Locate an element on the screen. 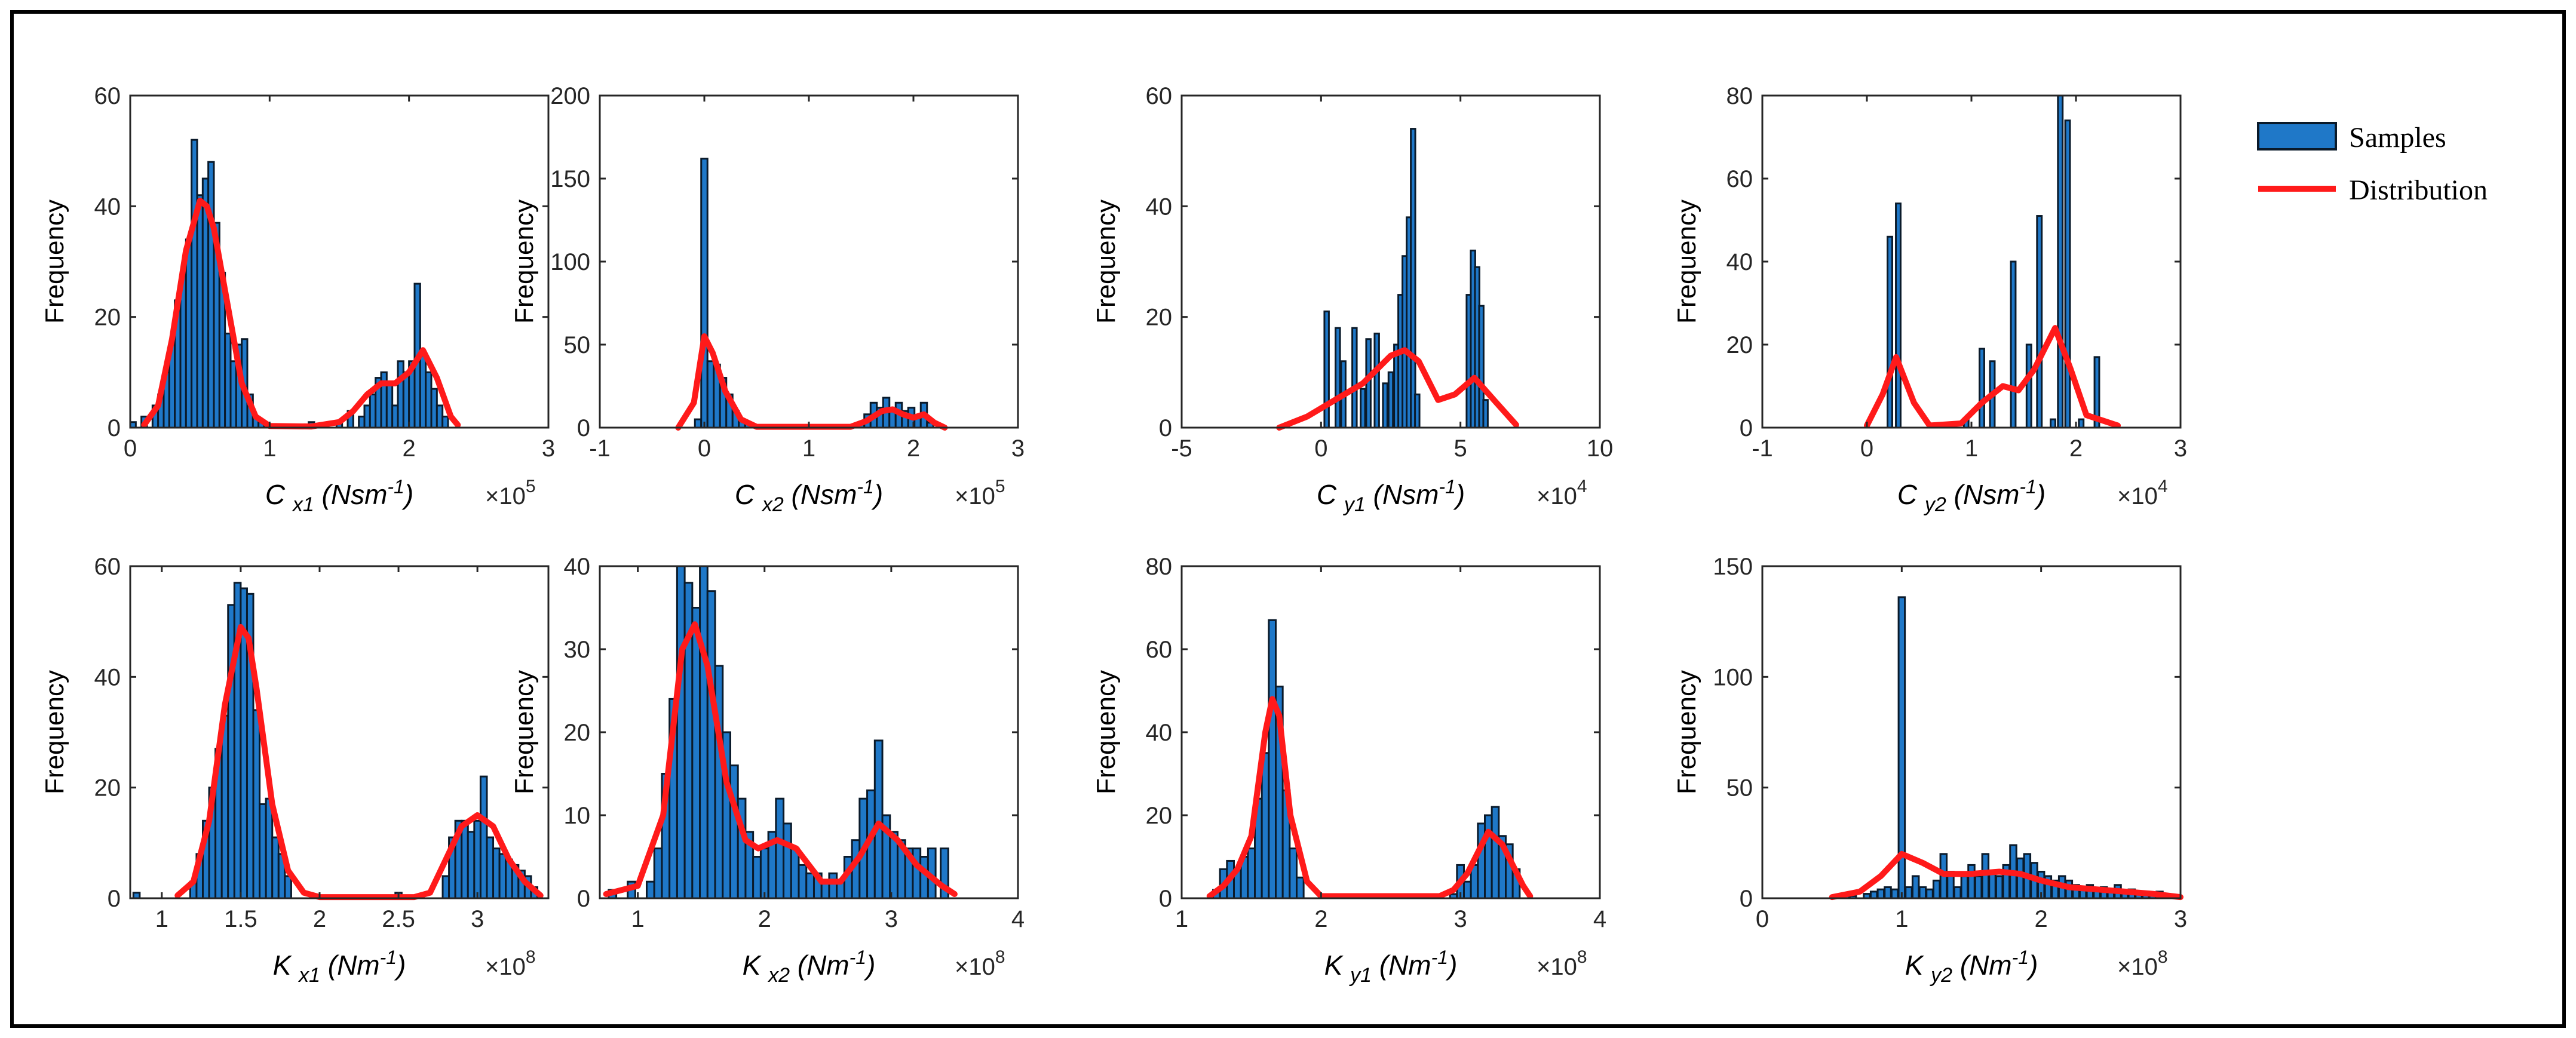  x-axis-label: K y2 (Nm-1) is located at coordinates (1971, 967).